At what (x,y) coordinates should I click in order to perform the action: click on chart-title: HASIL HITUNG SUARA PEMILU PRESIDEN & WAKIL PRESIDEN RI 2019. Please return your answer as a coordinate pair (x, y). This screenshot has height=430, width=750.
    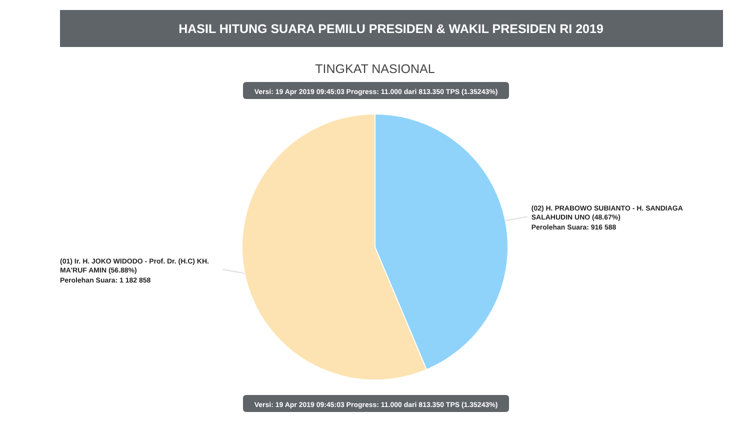
    Looking at the image, I should click on (391, 29).